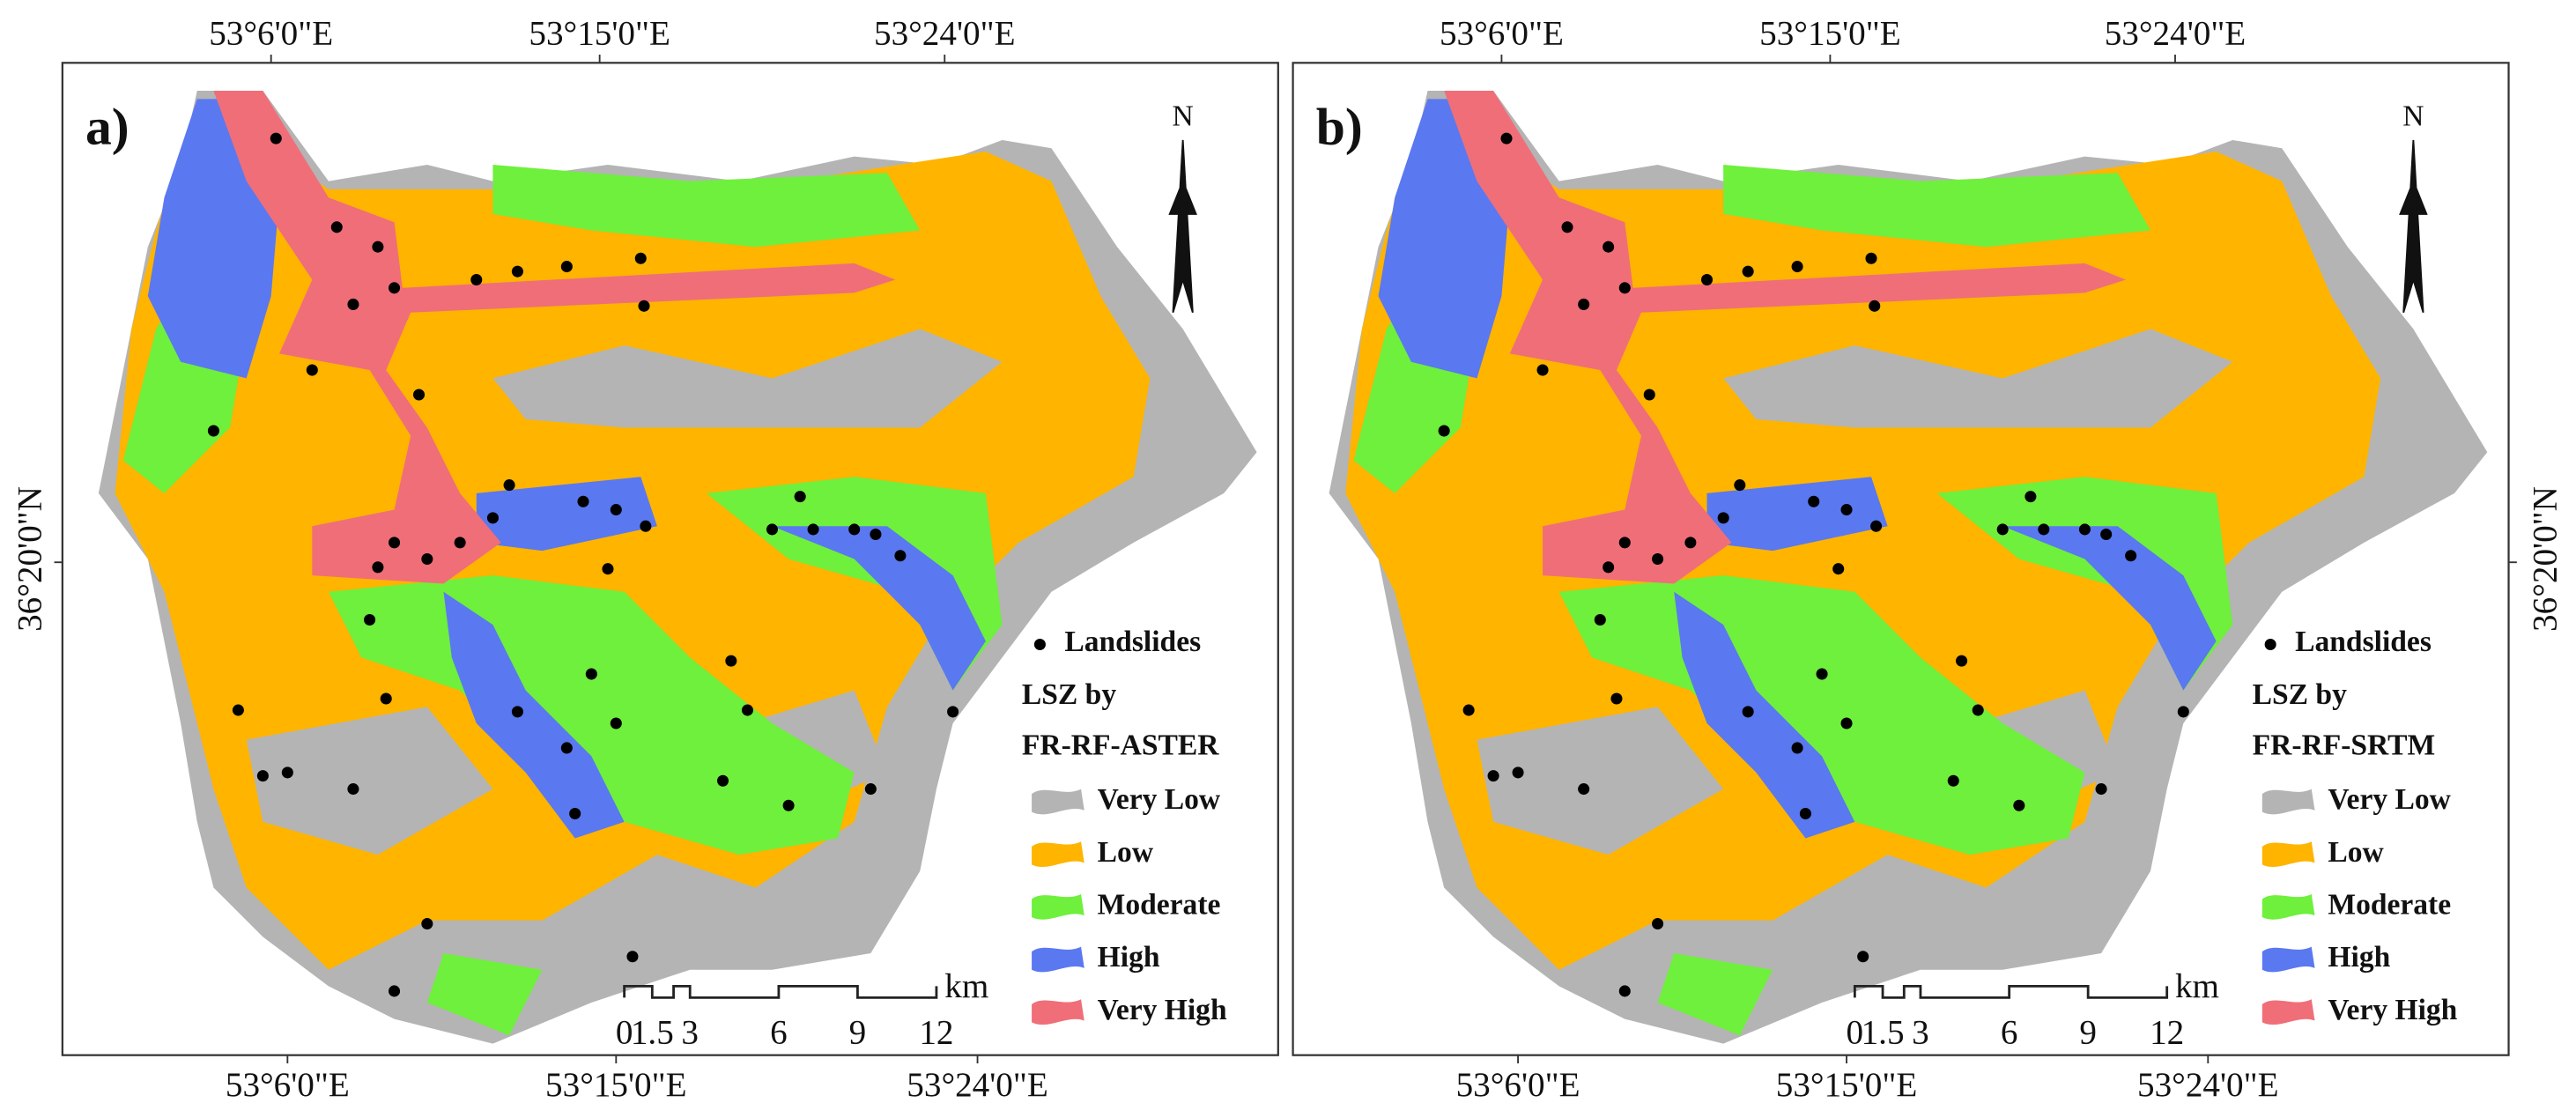 This screenshot has width=2576, height=1118. I want to click on panel-label: b), so click(1339, 126).